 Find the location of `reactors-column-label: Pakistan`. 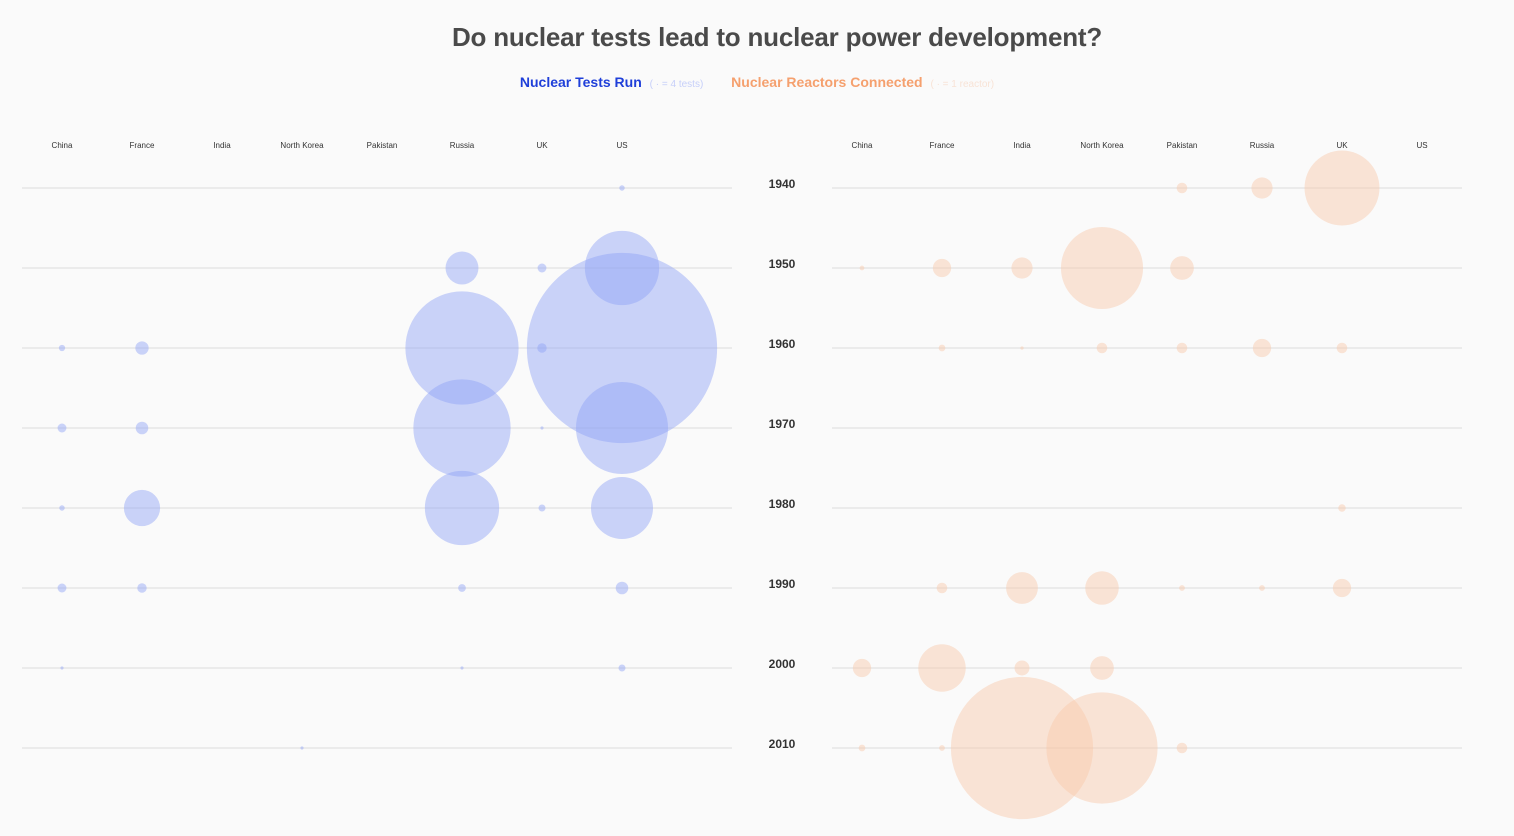

reactors-column-label: Pakistan is located at coordinates (1182, 145).